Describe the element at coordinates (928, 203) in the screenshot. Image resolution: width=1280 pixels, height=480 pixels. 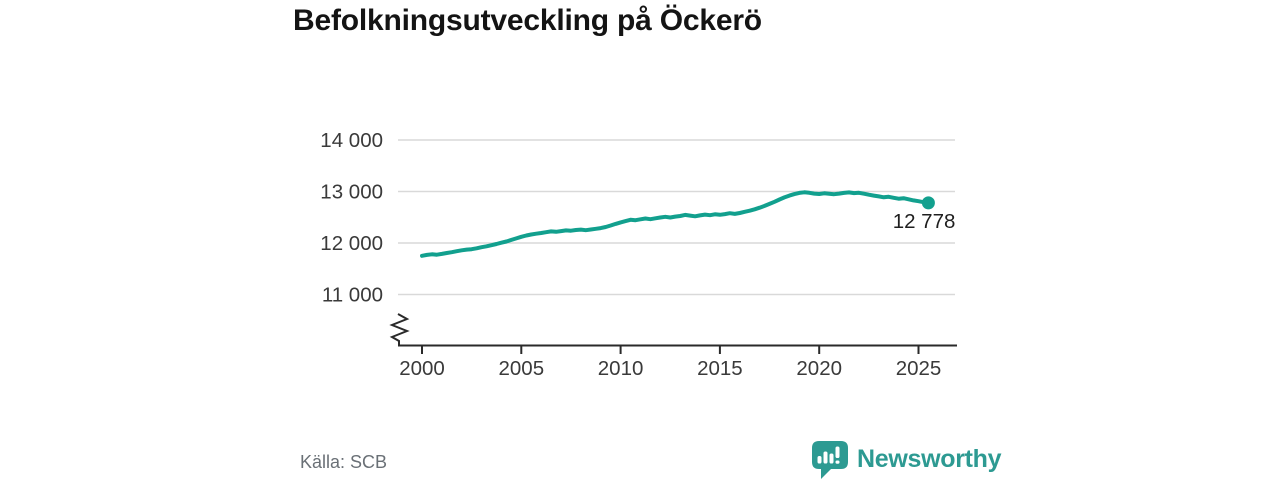
I see `latest-value-dot` at that location.